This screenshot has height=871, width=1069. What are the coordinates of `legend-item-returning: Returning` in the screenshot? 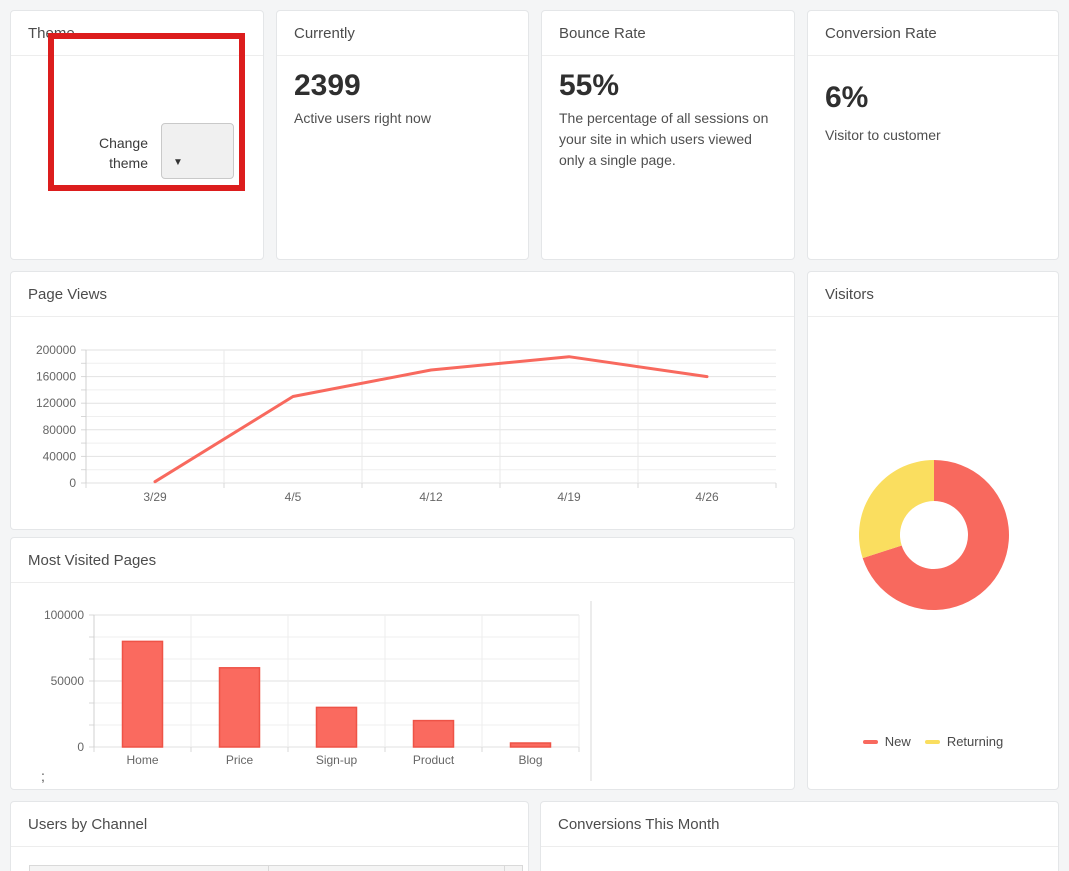 It's located at (963, 741).